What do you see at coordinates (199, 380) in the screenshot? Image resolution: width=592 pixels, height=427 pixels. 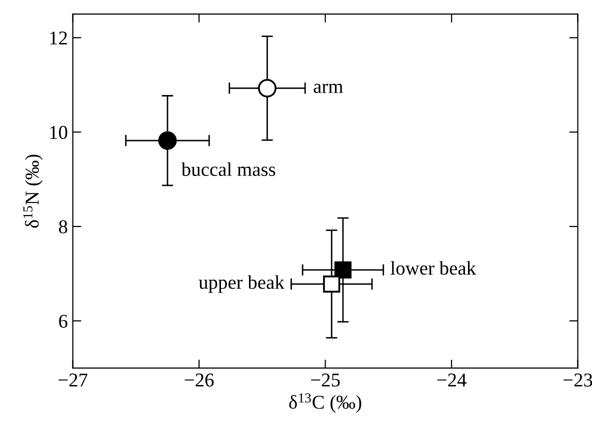 I see `x-tick-label: −26` at bounding box center [199, 380].